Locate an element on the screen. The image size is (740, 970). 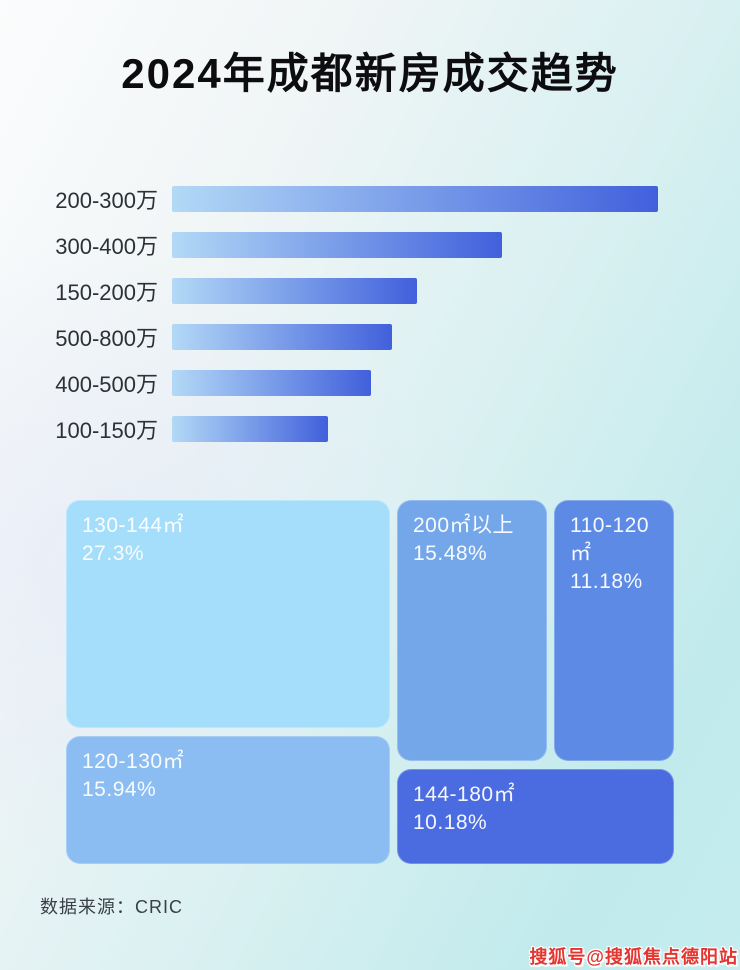
bar-row: 300-400万 is located at coordinates (370, 245).